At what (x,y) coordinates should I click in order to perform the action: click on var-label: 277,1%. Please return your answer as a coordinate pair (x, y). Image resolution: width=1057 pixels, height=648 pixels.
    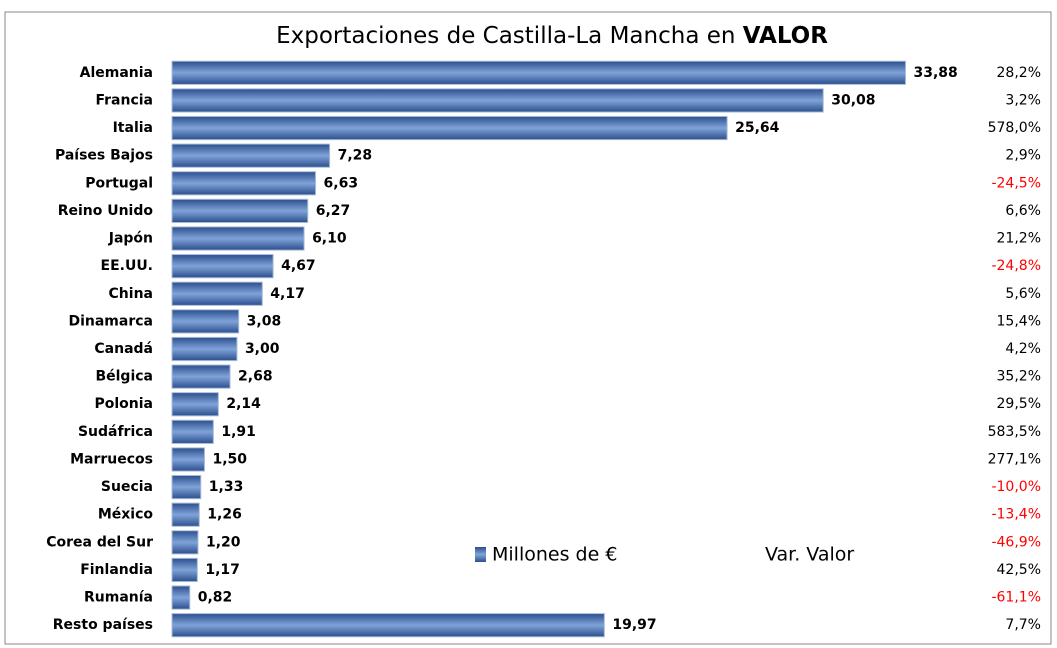
    Looking at the image, I should click on (1014, 459).